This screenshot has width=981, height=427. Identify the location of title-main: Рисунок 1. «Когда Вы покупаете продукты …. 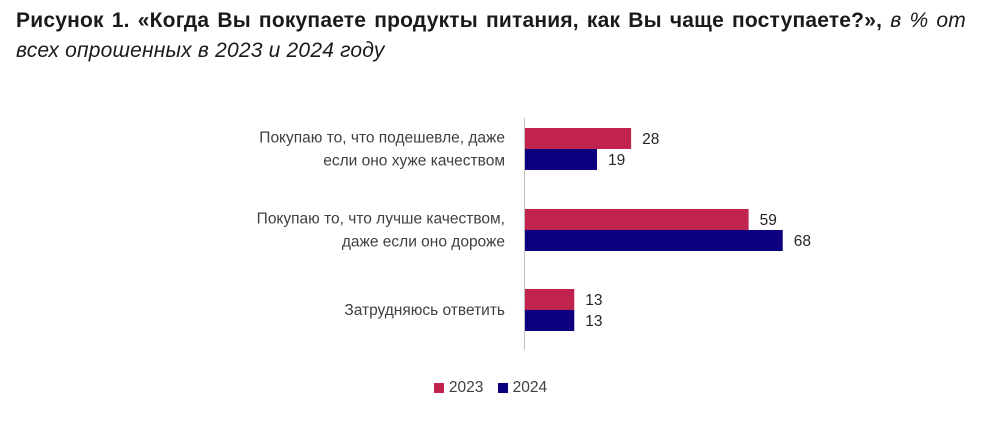
(449, 20).